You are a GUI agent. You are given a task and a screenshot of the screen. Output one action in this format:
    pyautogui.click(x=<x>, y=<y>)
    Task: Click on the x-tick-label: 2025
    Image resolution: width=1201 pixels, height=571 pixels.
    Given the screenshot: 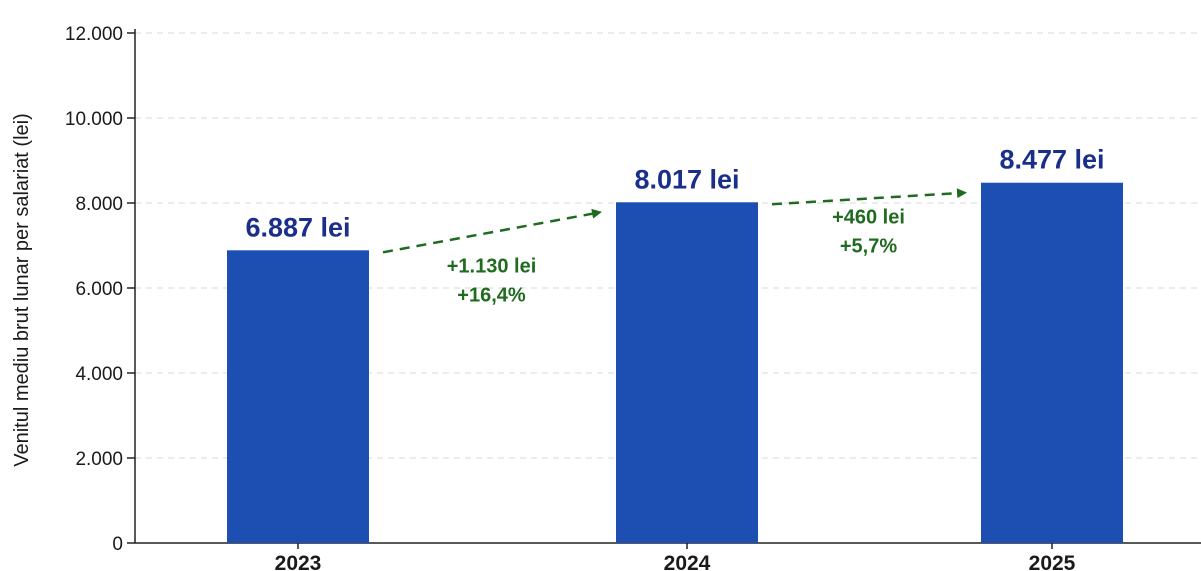 What is the action you would take?
    pyautogui.click(x=1052, y=561)
    